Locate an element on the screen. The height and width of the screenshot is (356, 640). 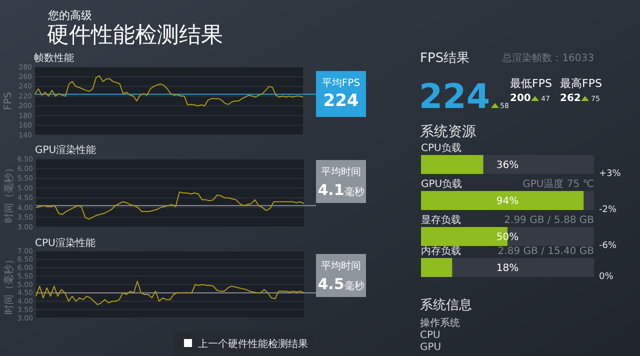
text: 224 is located at coordinates (454, 97).